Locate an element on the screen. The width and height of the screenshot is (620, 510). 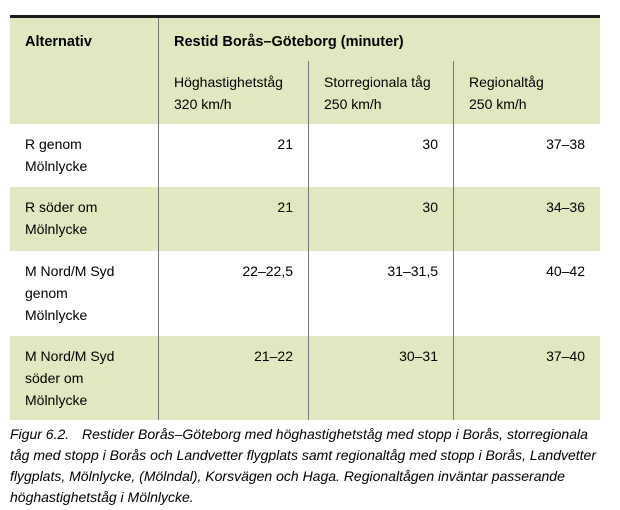
cell-value: 37–40 is located at coordinates (526, 378).